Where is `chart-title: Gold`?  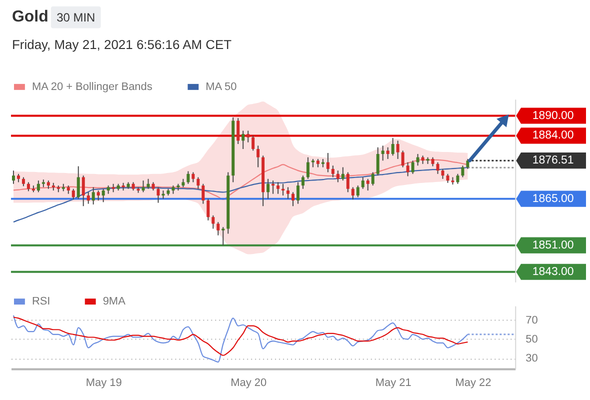 chart-title: Gold is located at coordinates (30, 17).